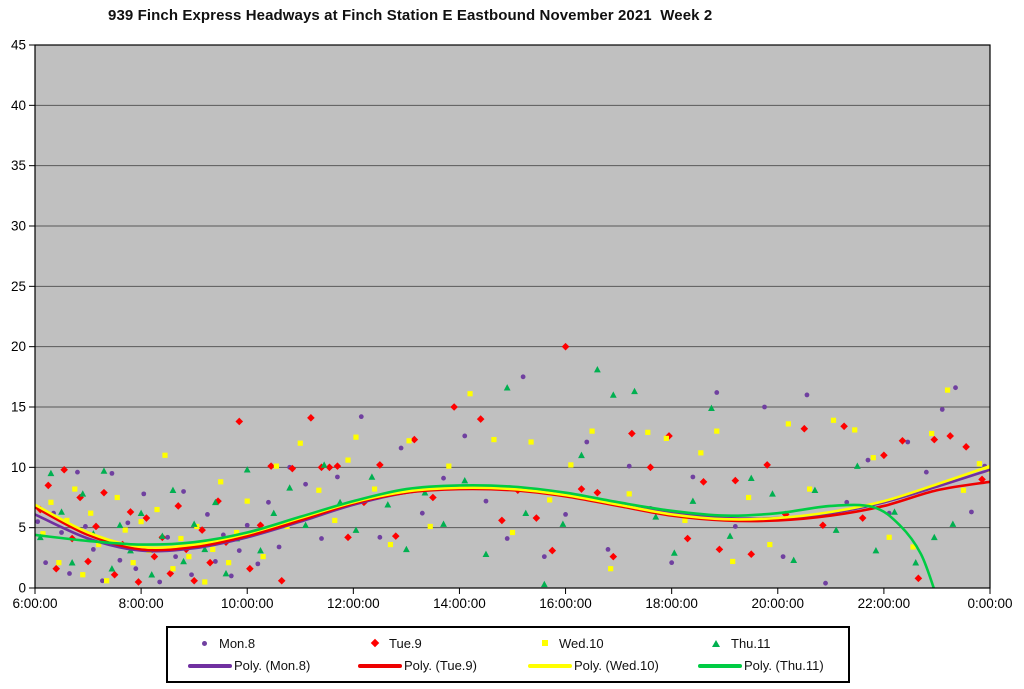 The height and width of the screenshot is (689, 1024). What do you see at coordinates (204, 643) in the screenshot?
I see `mon8-circle-marker-icon` at bounding box center [204, 643].